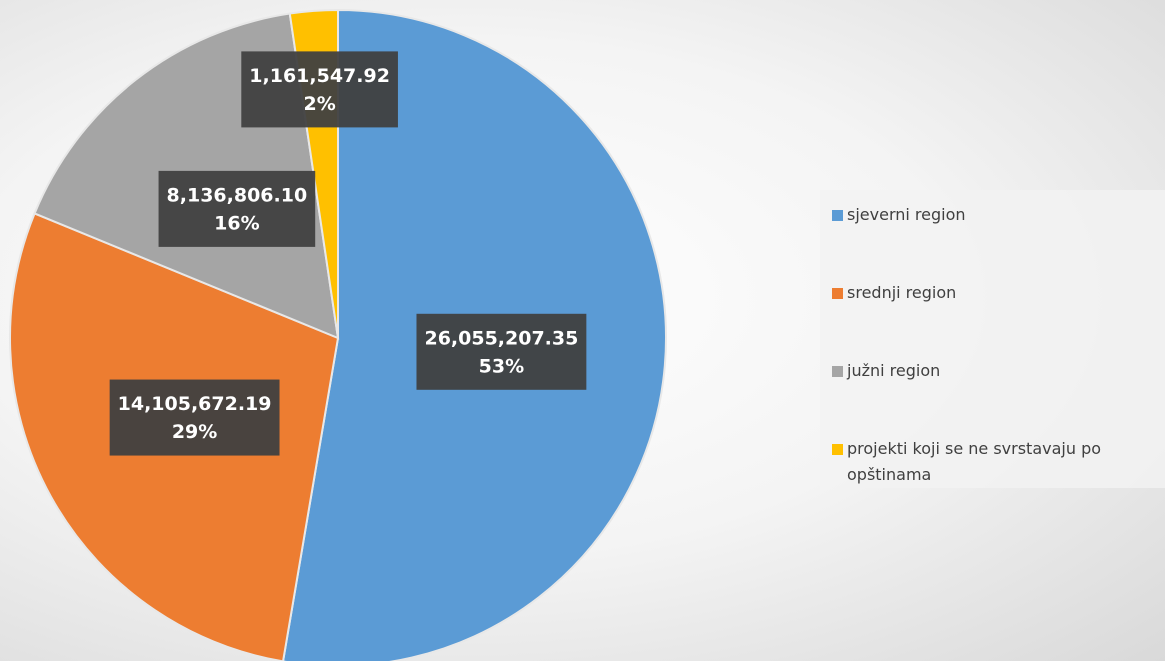  I want to click on data-label-percent: 53%, so click(501, 366).